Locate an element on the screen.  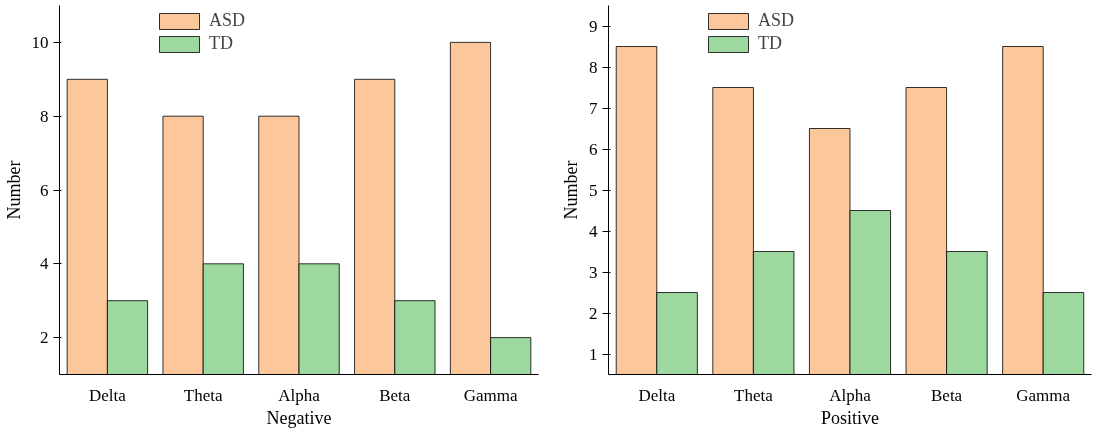
x-axis-title: Positive is located at coordinates (850, 417).